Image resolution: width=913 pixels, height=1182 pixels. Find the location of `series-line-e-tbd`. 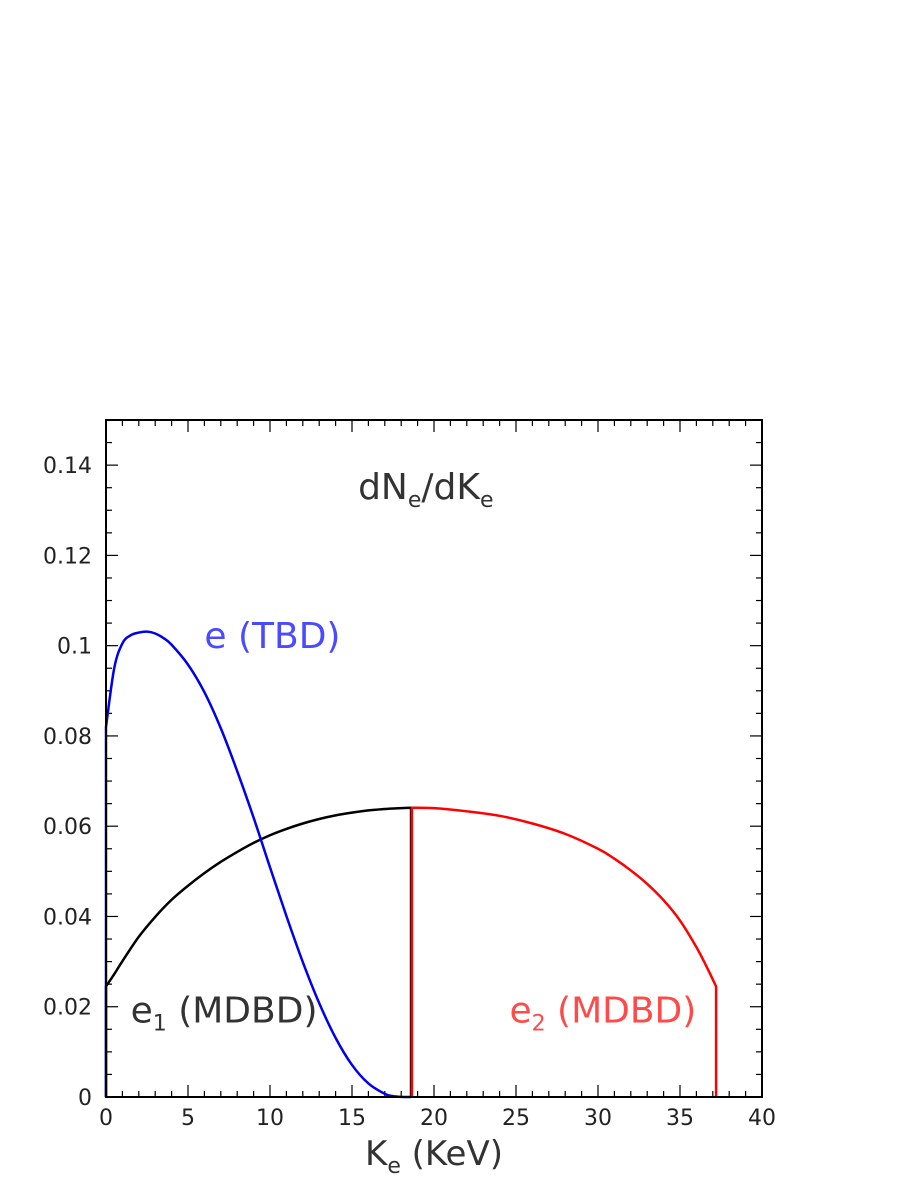

series-line-e-tbd is located at coordinates (258, 864).